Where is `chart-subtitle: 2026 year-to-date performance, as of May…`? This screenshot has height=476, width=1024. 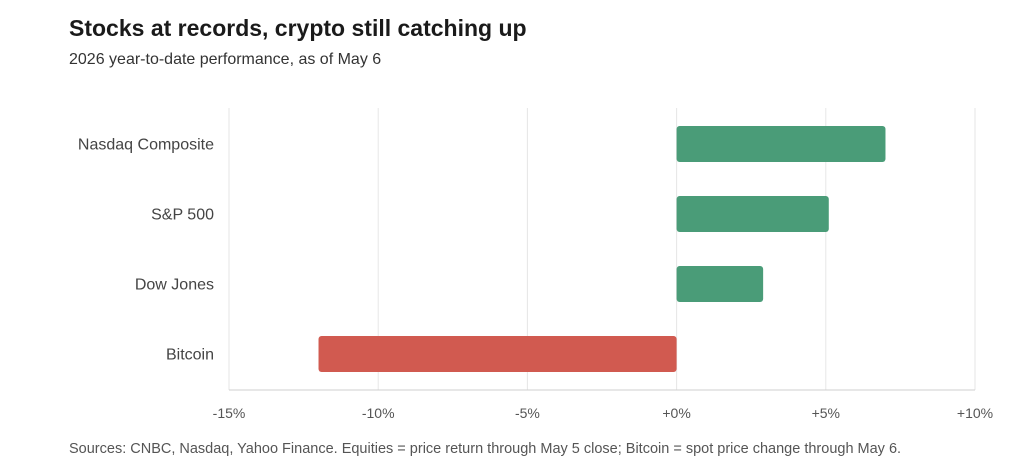 chart-subtitle: 2026 year-to-date performance, as of May… is located at coordinates (225, 59).